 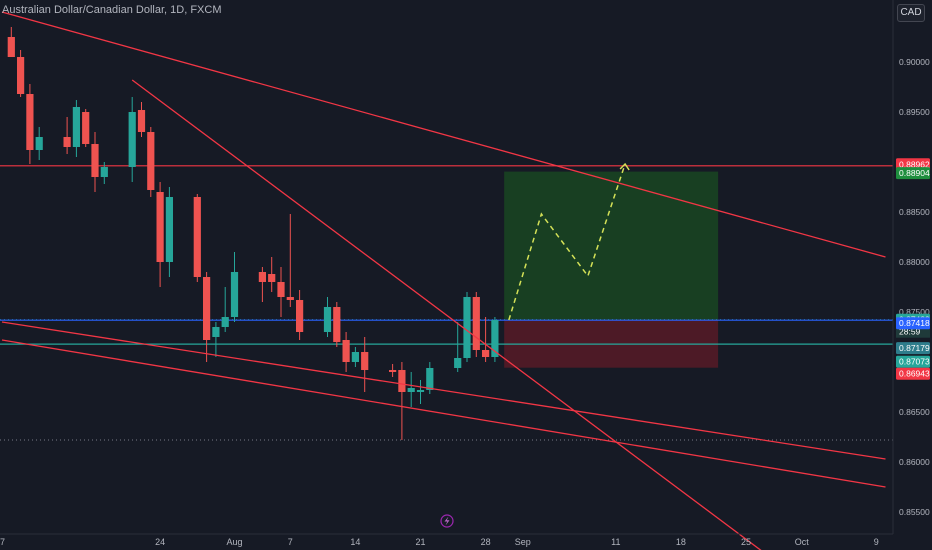 What do you see at coordinates (447, 521) in the screenshot?
I see `lightning-icon` at bounding box center [447, 521].